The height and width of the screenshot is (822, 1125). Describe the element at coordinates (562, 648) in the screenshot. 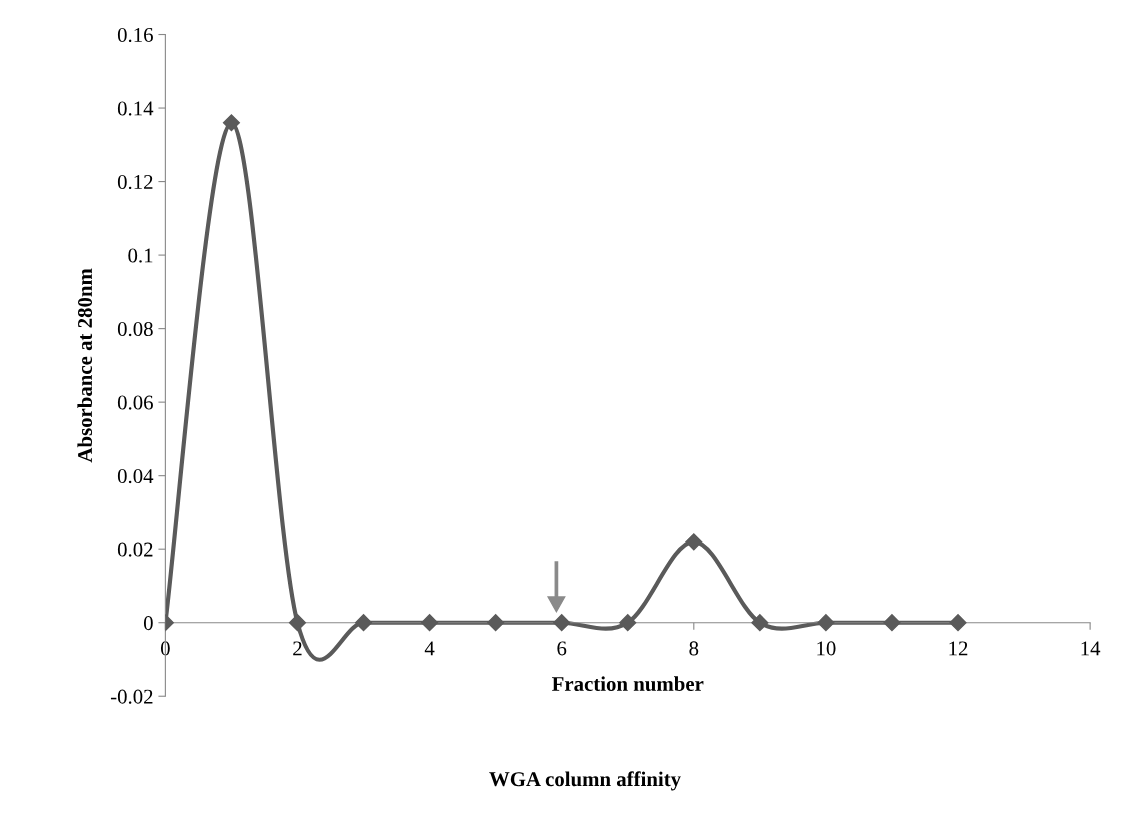

I see `x-tick-label: 6` at that location.